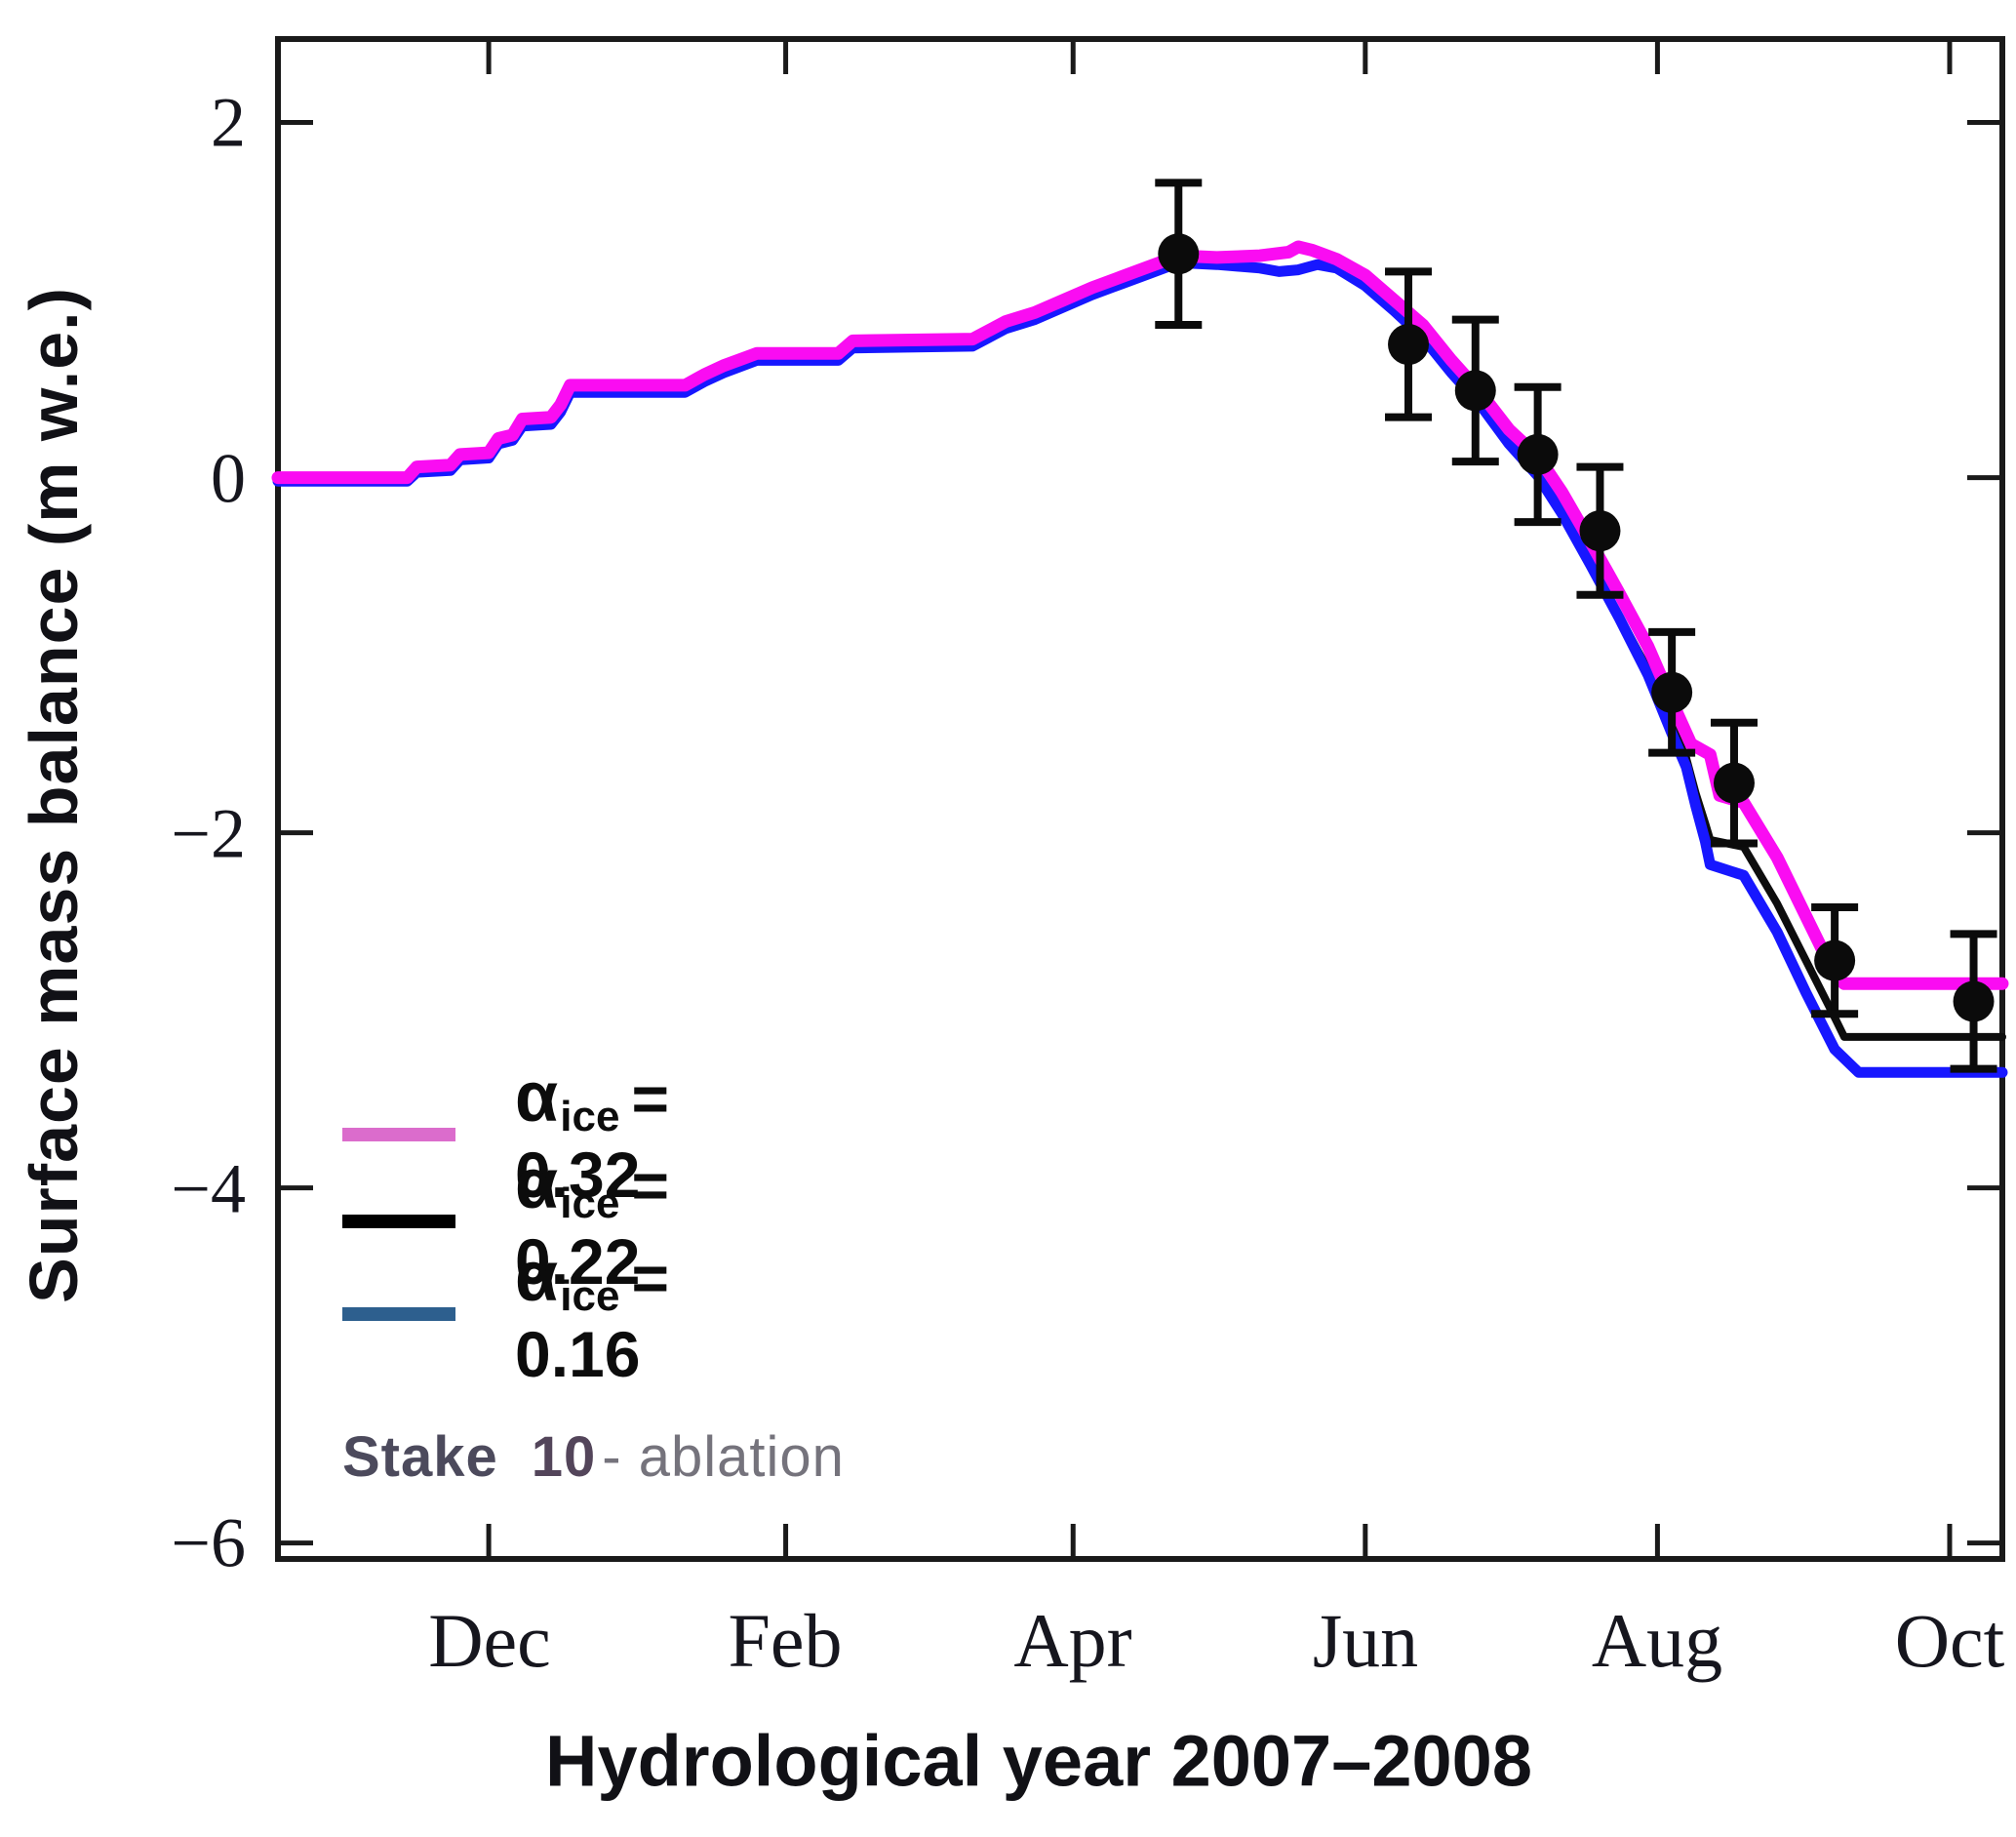 The height and width of the screenshot is (1837, 2016). Describe the element at coordinates (1657, 1640) in the screenshot. I see `x-tick-label-aug: Aug` at that location.